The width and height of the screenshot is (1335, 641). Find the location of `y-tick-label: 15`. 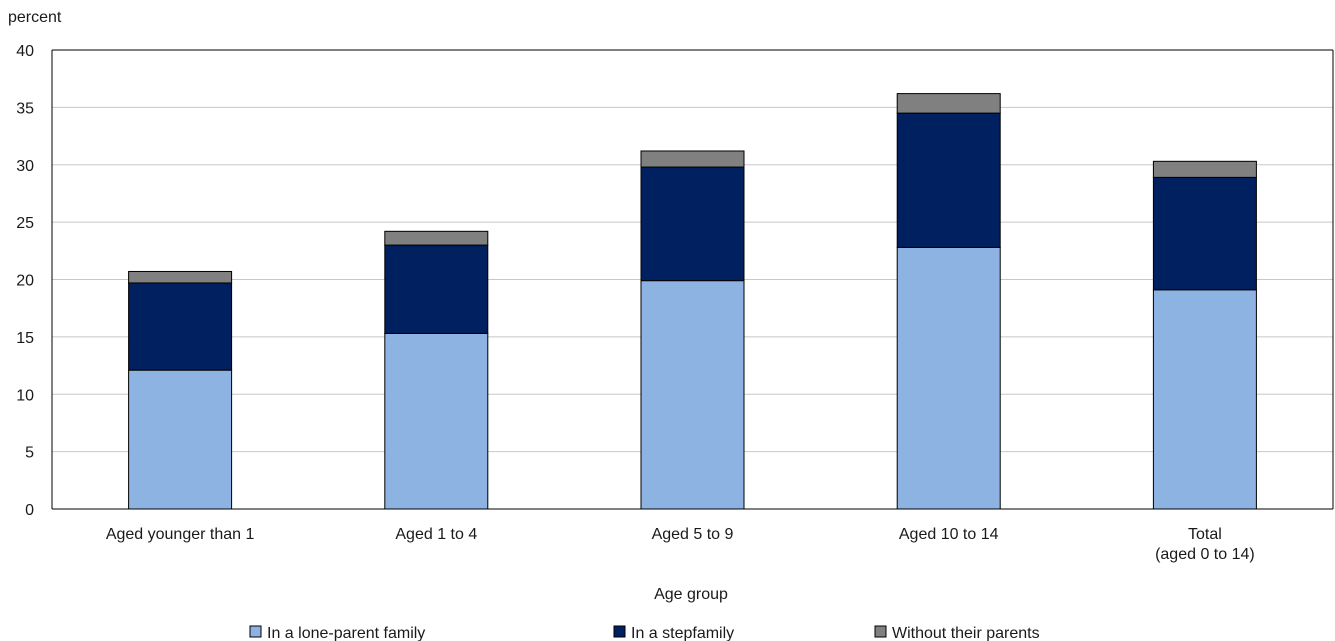

y-tick-label: 15 is located at coordinates (25, 338).